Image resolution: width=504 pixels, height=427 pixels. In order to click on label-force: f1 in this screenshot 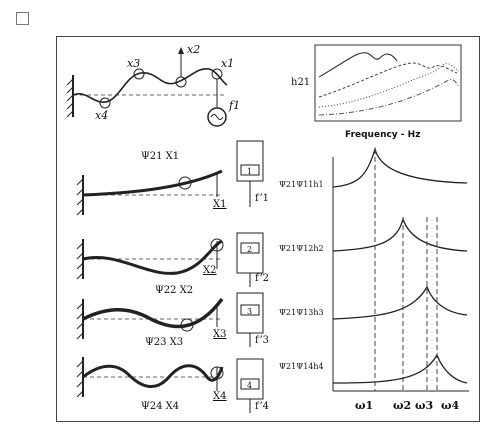, I will do `click(234, 105)`.